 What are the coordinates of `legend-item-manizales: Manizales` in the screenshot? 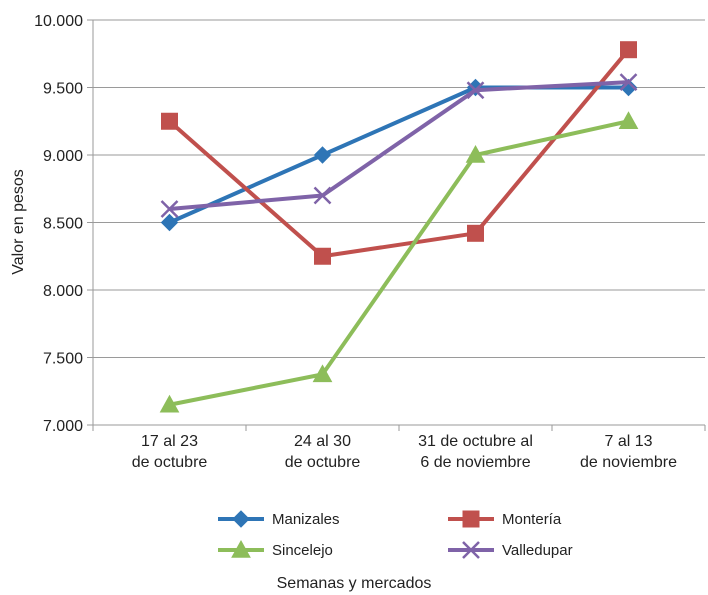 It's located at (279, 519).